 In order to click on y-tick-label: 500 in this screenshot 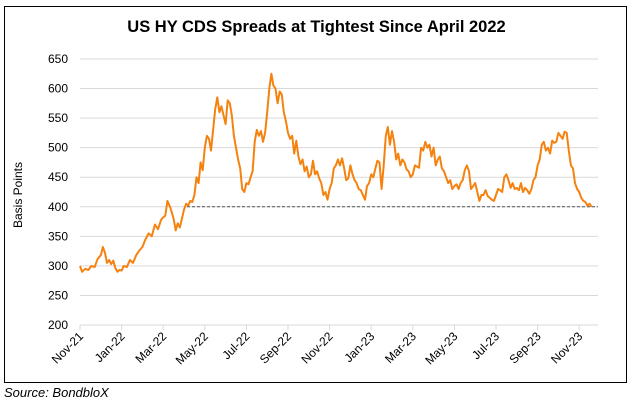, I will do `click(58, 148)`.